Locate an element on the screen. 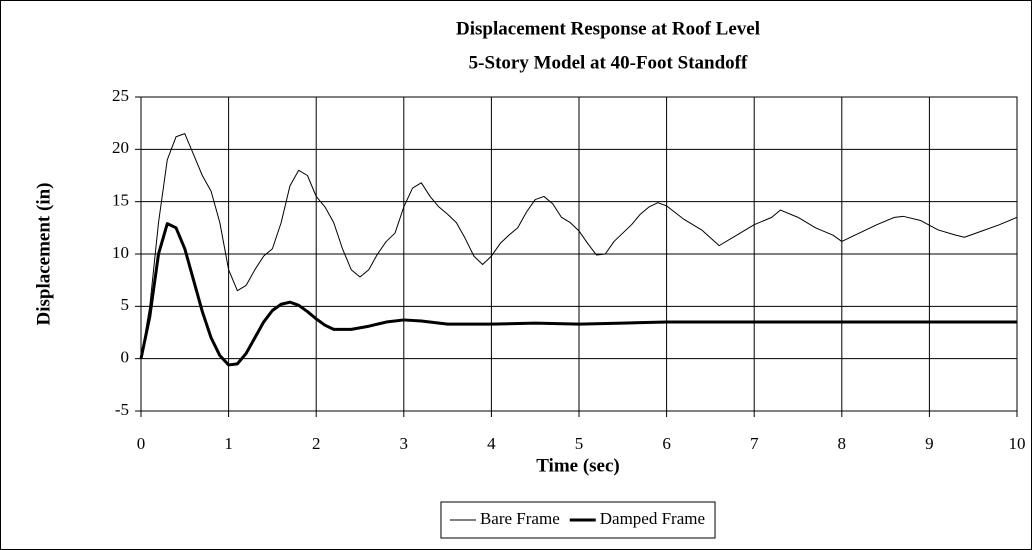 This screenshot has width=1033, height=550. x-tick-label: 0 is located at coordinates (141, 443).